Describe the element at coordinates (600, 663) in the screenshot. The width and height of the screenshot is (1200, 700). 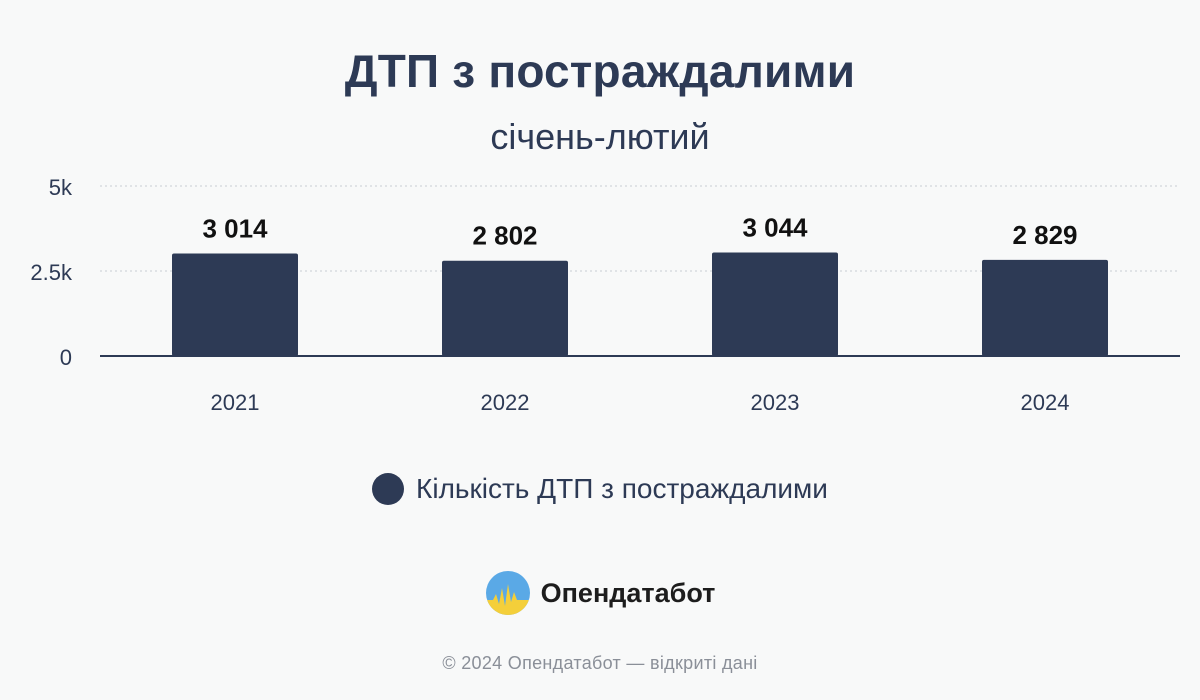
I see `footer-copyright: © 2024 Опендатабот — відкриті дані` at that location.